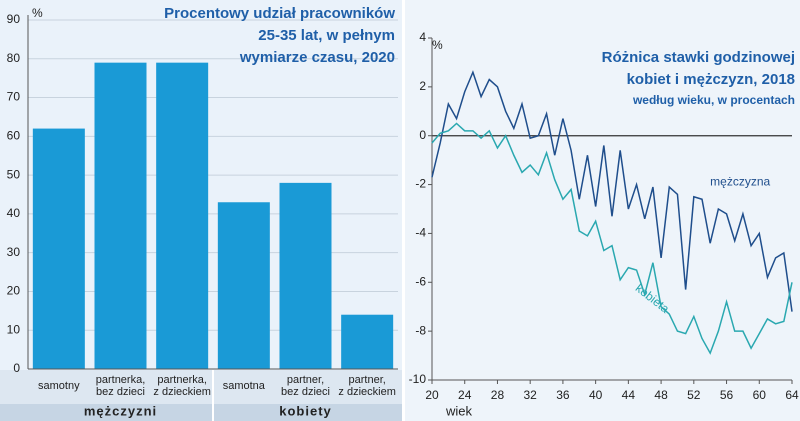  What do you see at coordinates (14, 19) in the screenshot?
I see `y-tick-label: 90` at bounding box center [14, 19].